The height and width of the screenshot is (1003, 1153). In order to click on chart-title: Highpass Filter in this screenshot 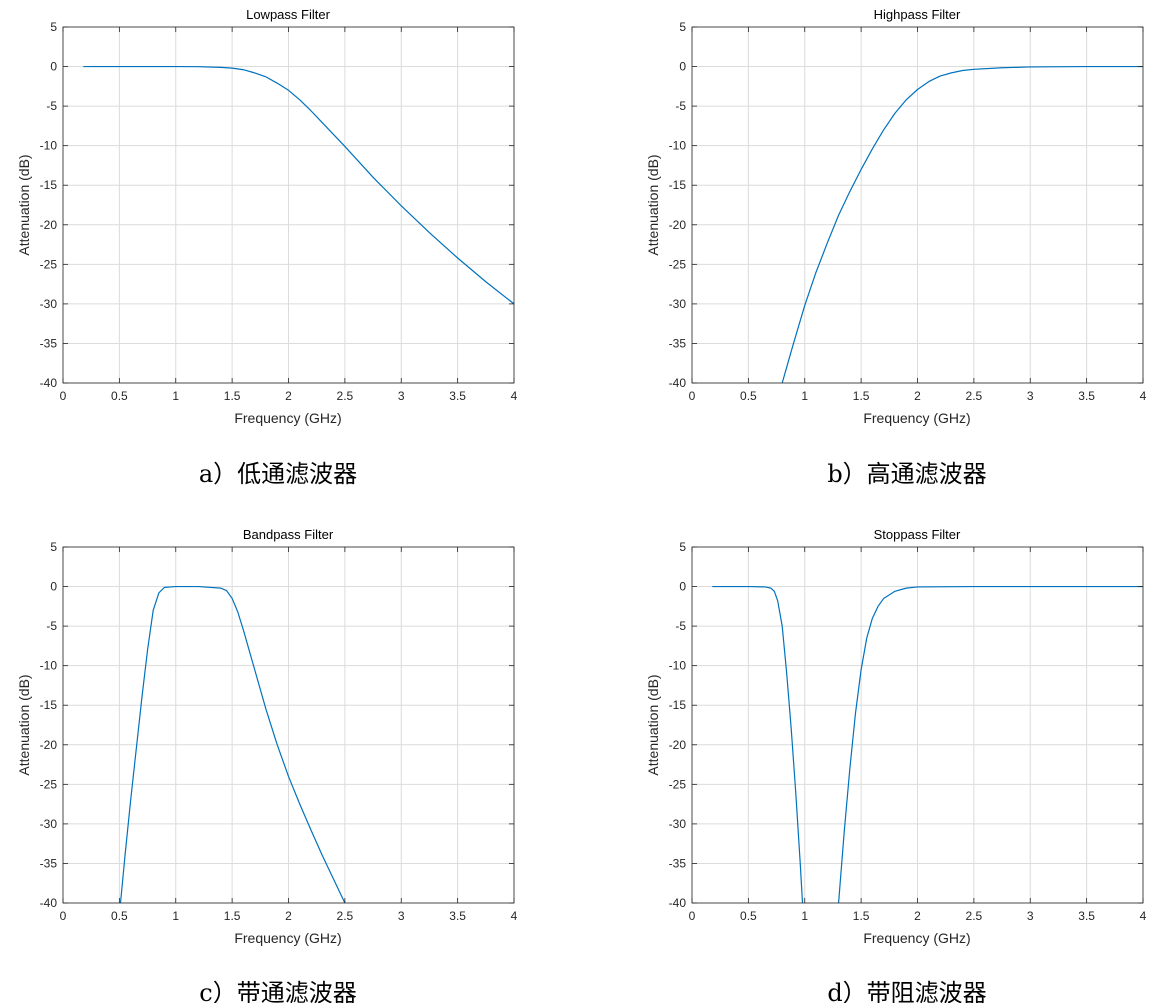, I will do `click(917, 14)`.